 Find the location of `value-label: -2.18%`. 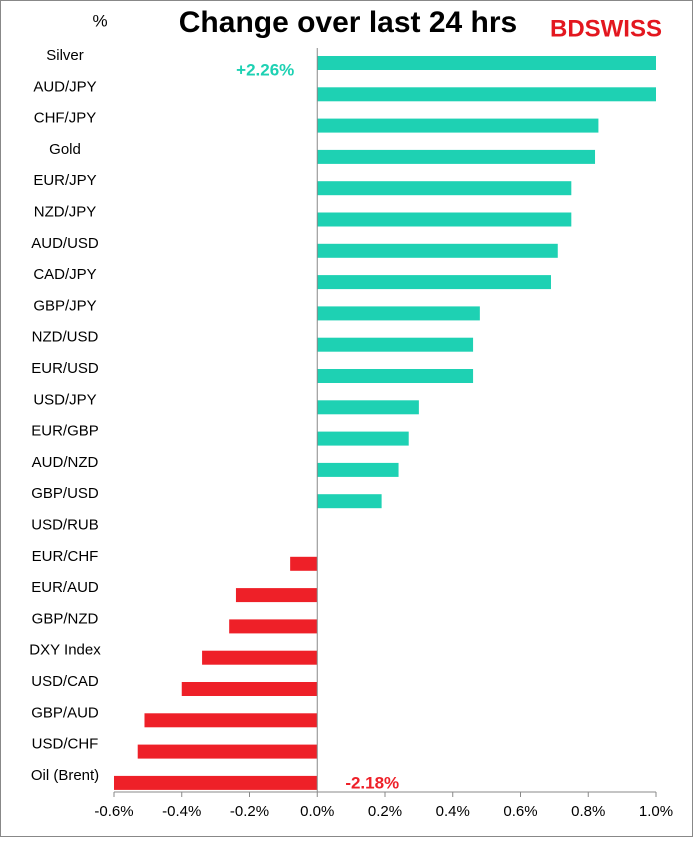

value-label: -2.18% is located at coordinates (372, 782).